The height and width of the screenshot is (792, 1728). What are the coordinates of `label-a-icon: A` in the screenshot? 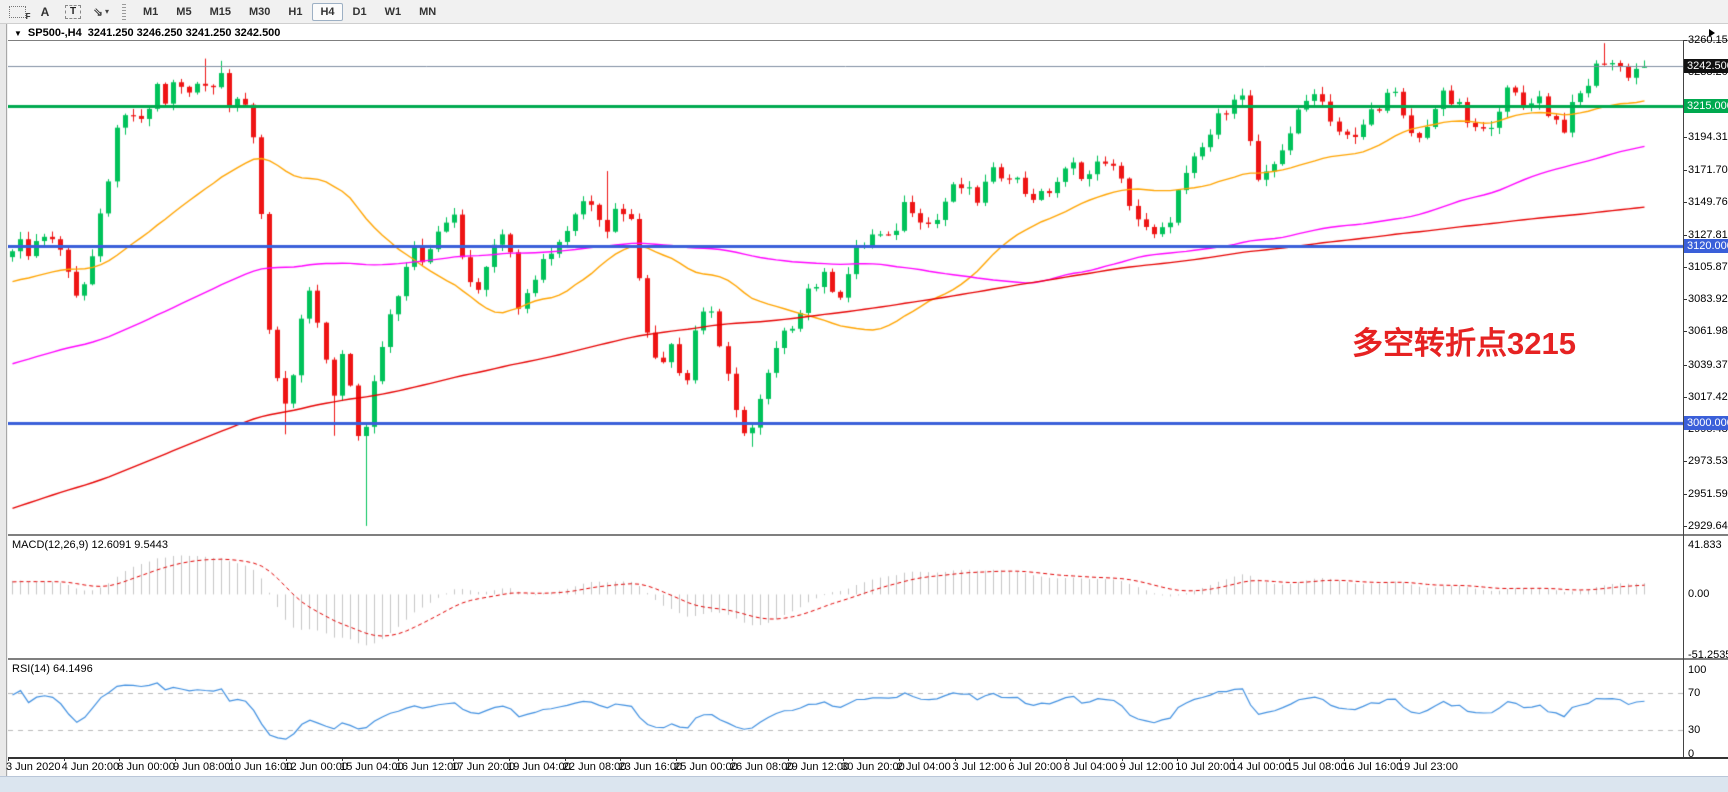 It's located at (45, 12).